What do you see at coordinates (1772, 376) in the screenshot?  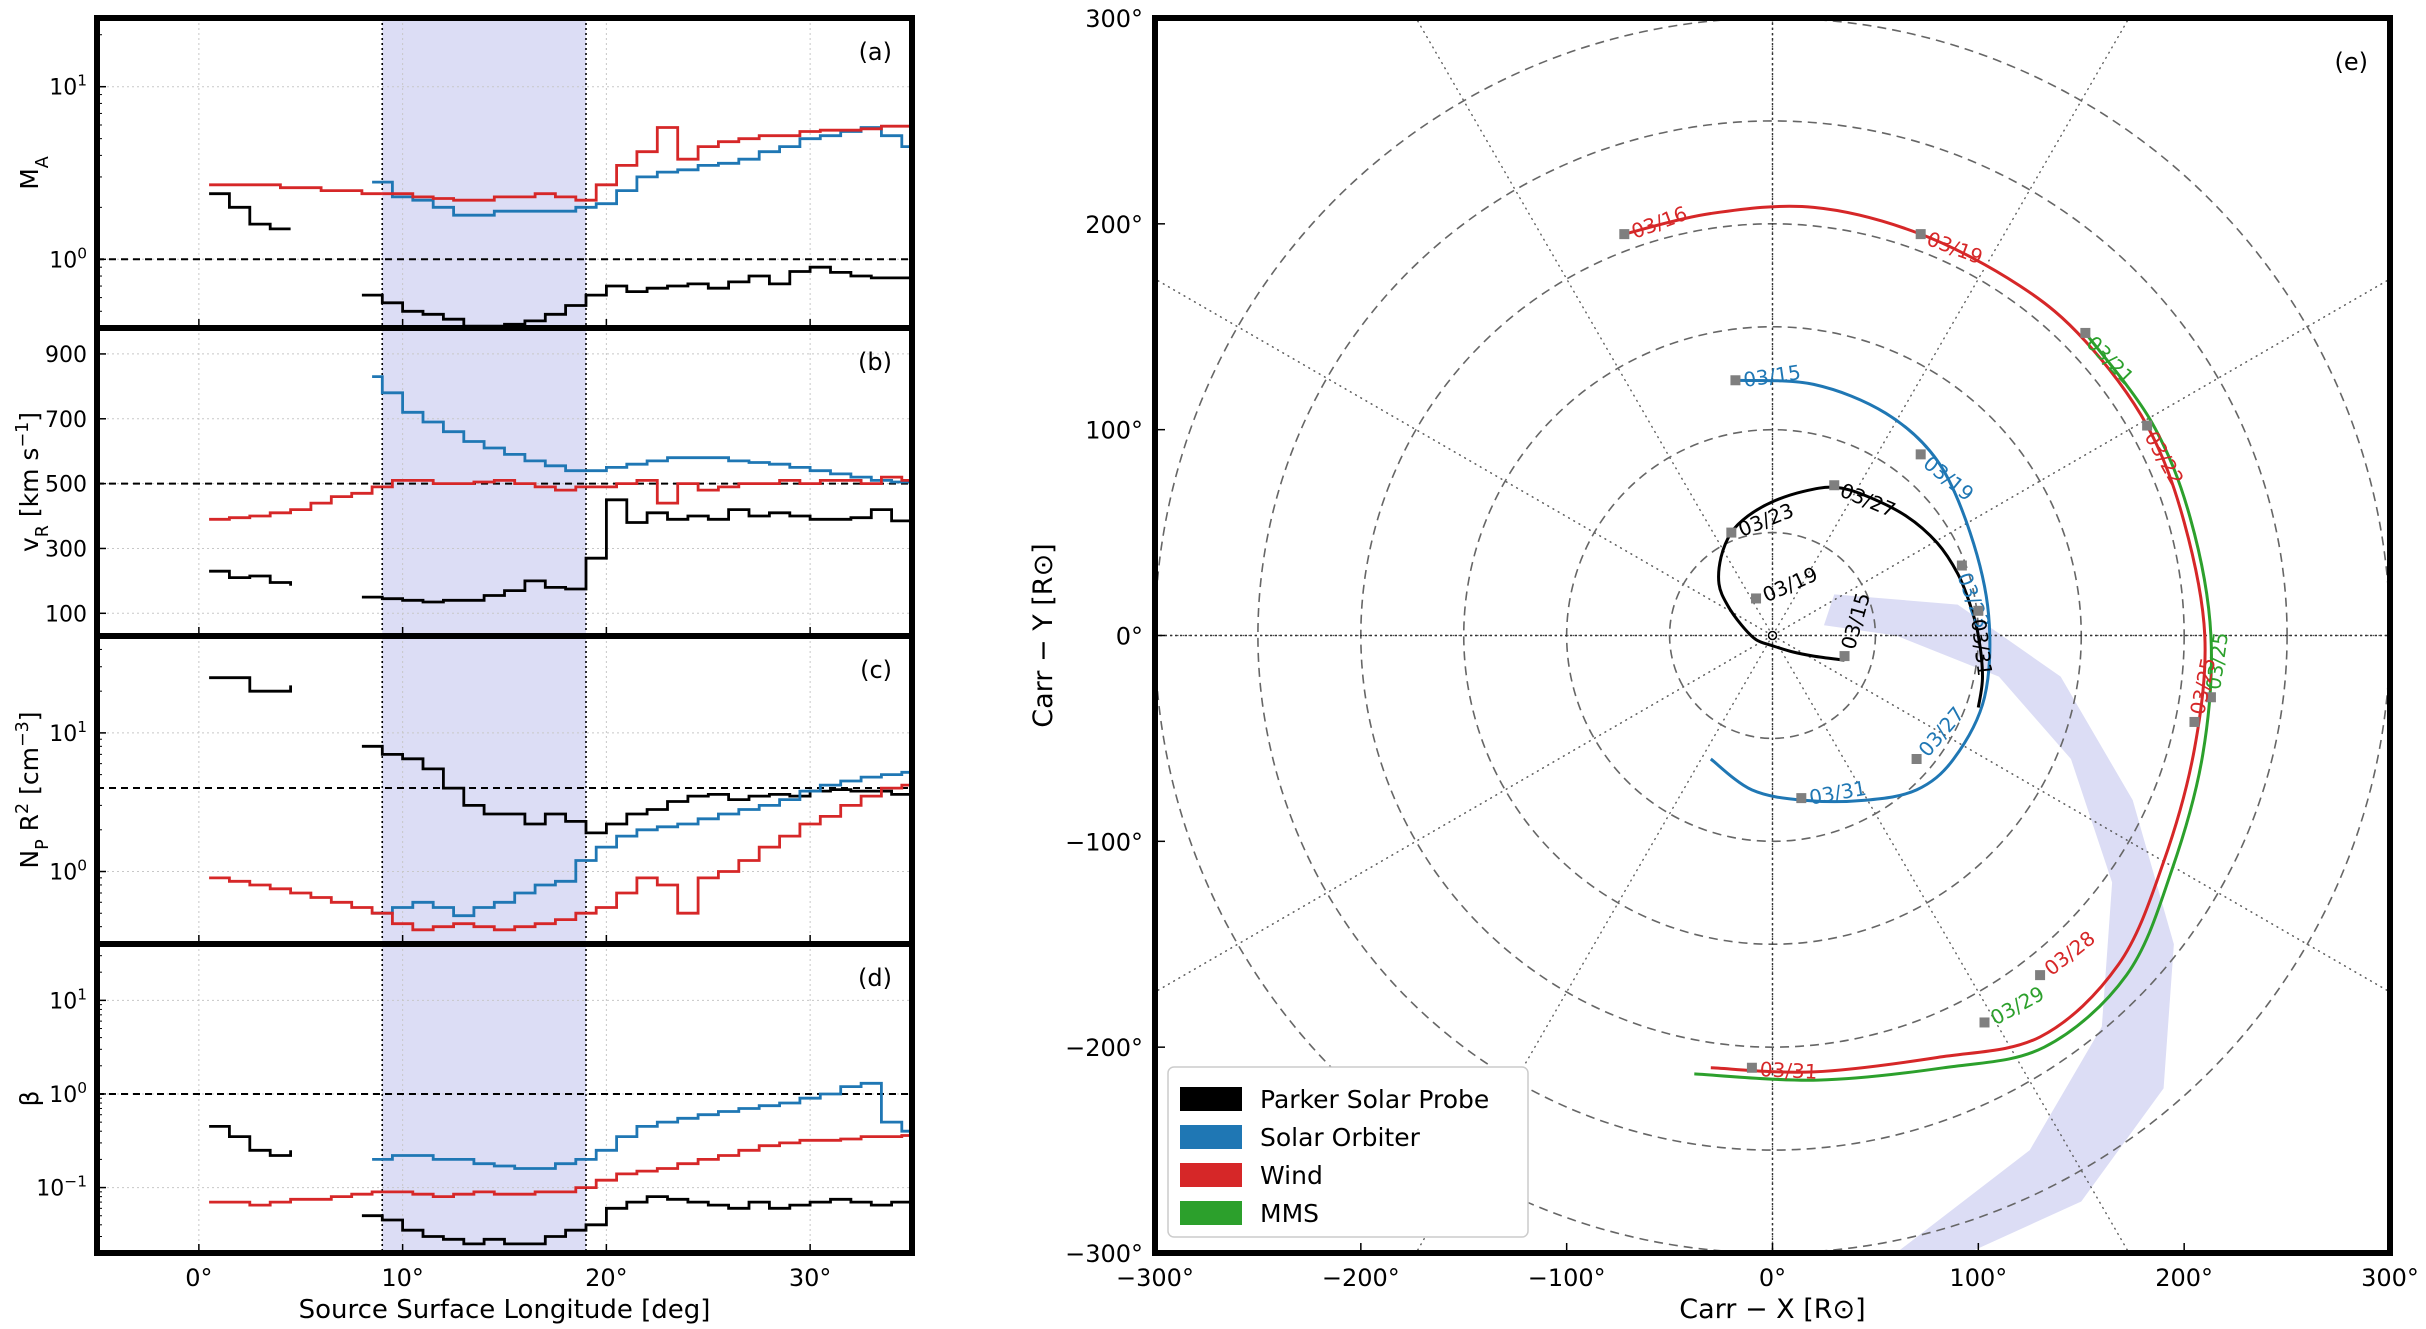 I see `date-label: 03/15` at bounding box center [1772, 376].